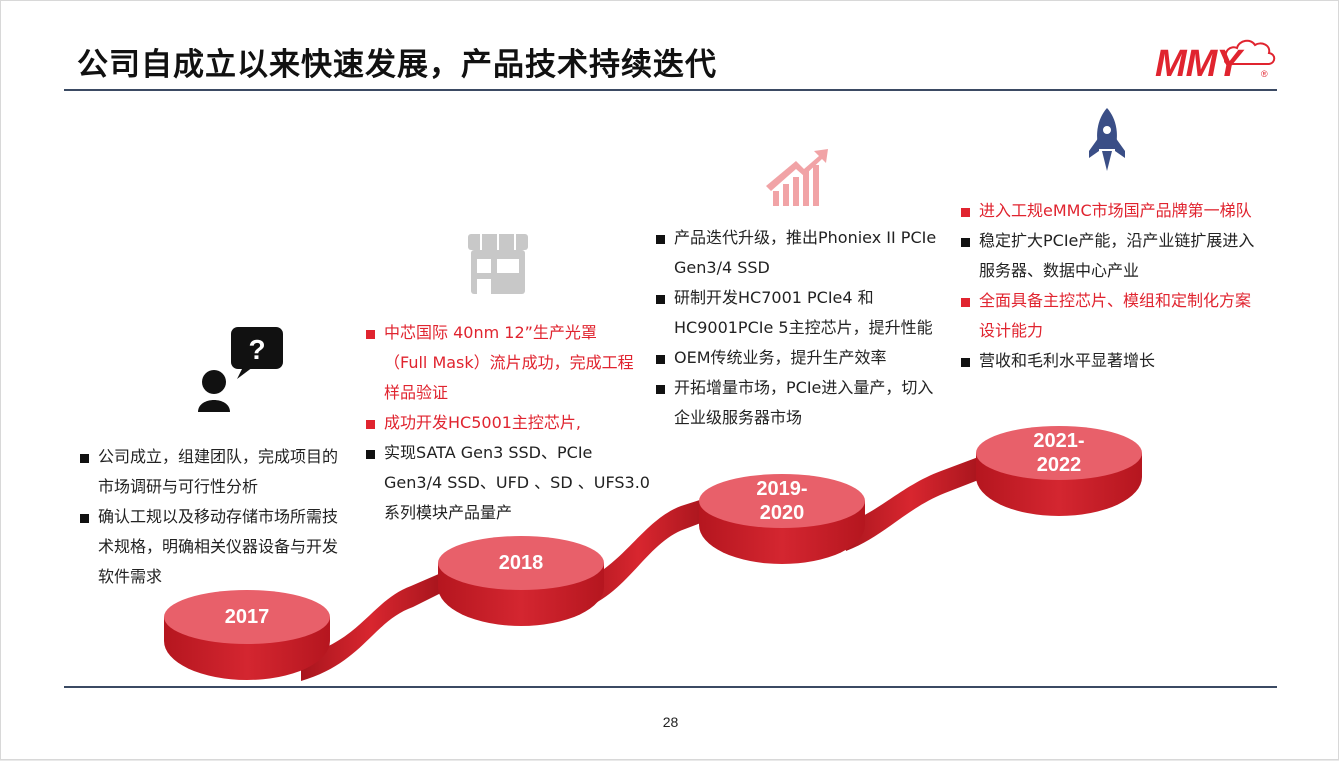 The image size is (1339, 761). What do you see at coordinates (498, 264) in the screenshot?
I see `storefront-icon` at bounding box center [498, 264].